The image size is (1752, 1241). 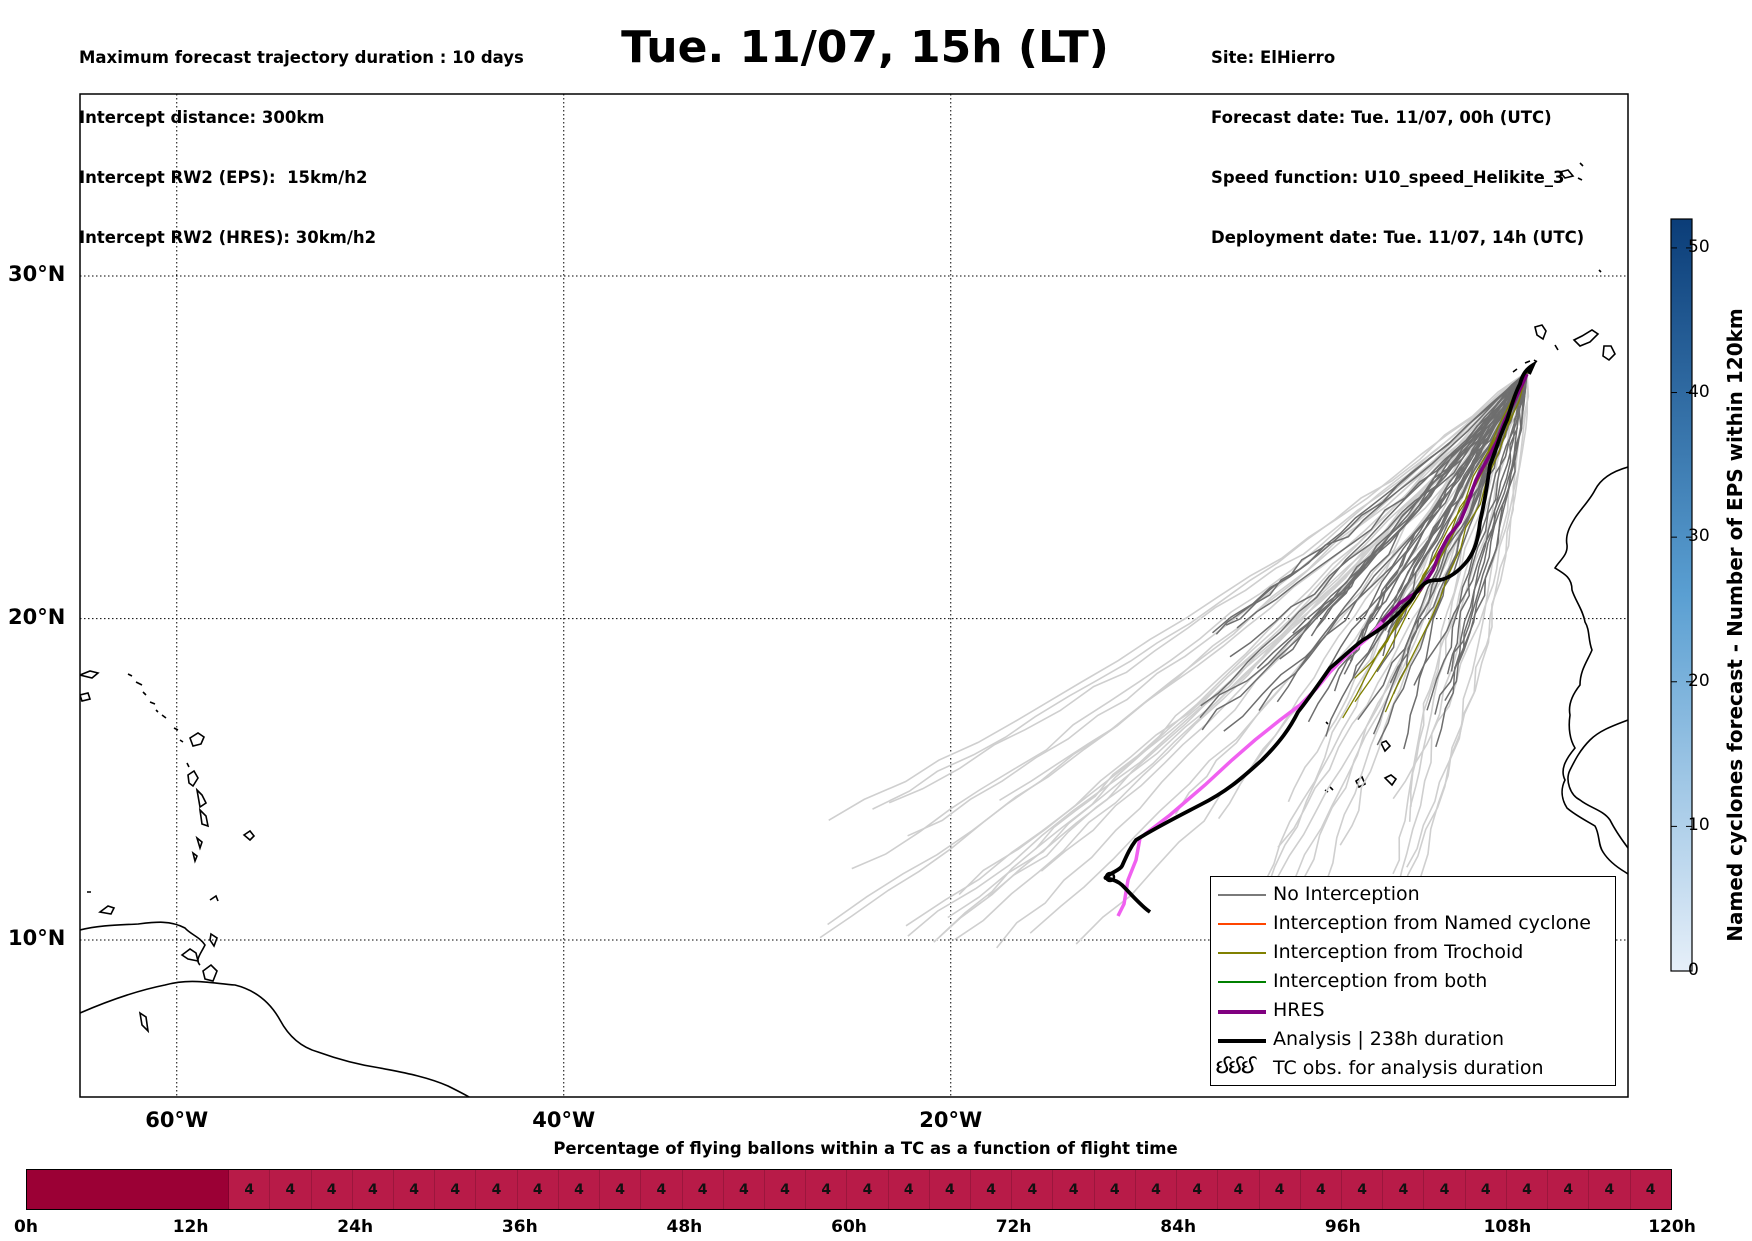 I want to click on bar-time-label: 48h, so click(x=684, y=1227).